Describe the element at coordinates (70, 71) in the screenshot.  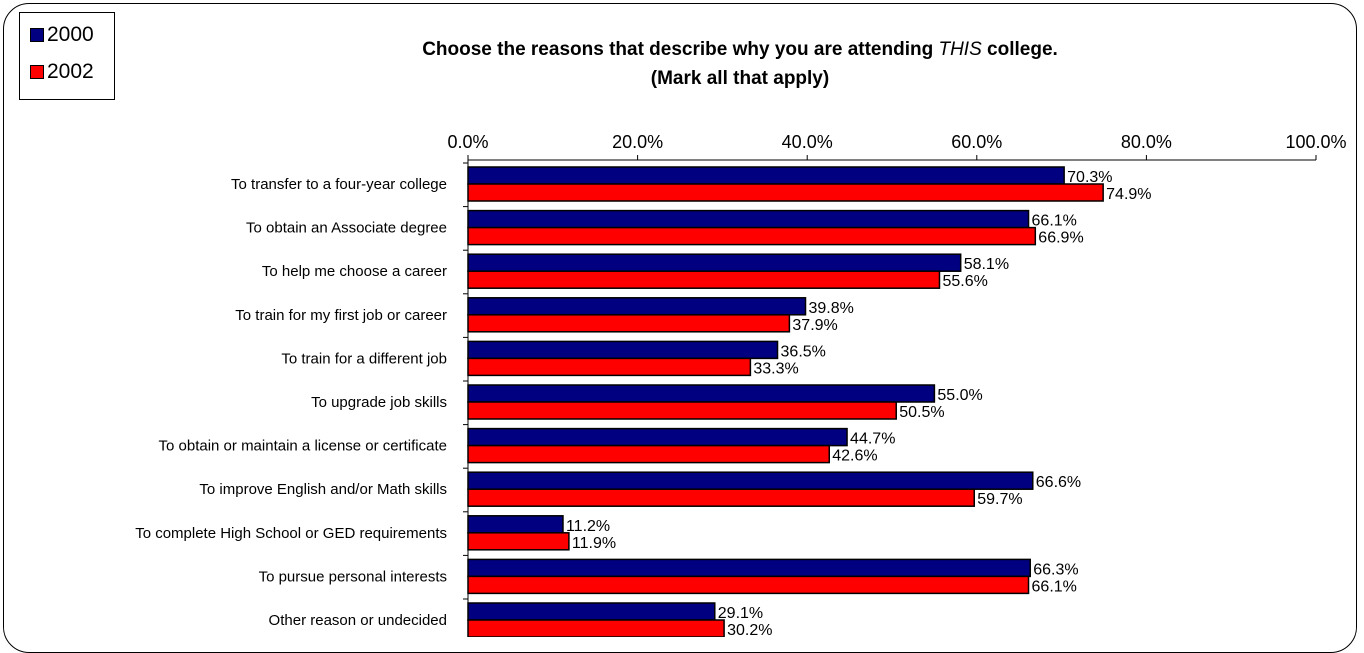
I see `legend-label-2002: 2002` at that location.